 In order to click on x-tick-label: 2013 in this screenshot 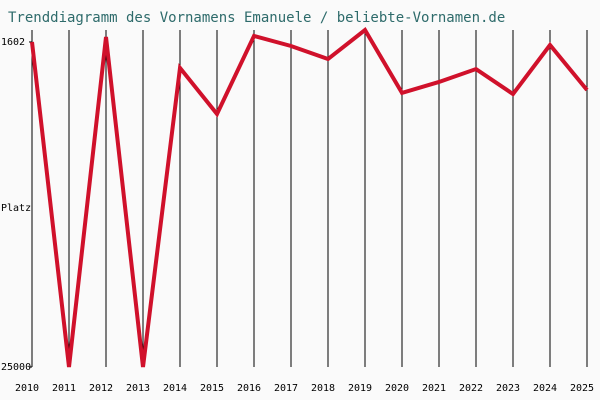, I will do `click(138, 388)`.